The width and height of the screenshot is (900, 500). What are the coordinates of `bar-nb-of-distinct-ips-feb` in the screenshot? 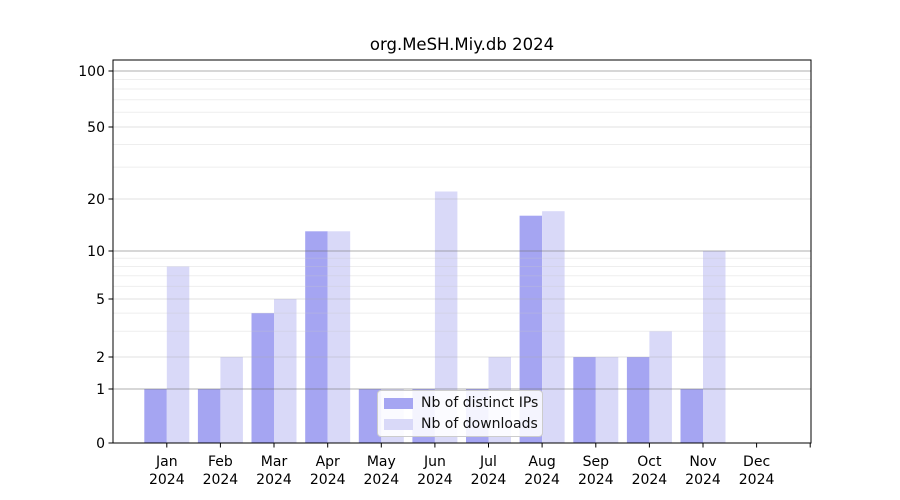 It's located at (209, 416).